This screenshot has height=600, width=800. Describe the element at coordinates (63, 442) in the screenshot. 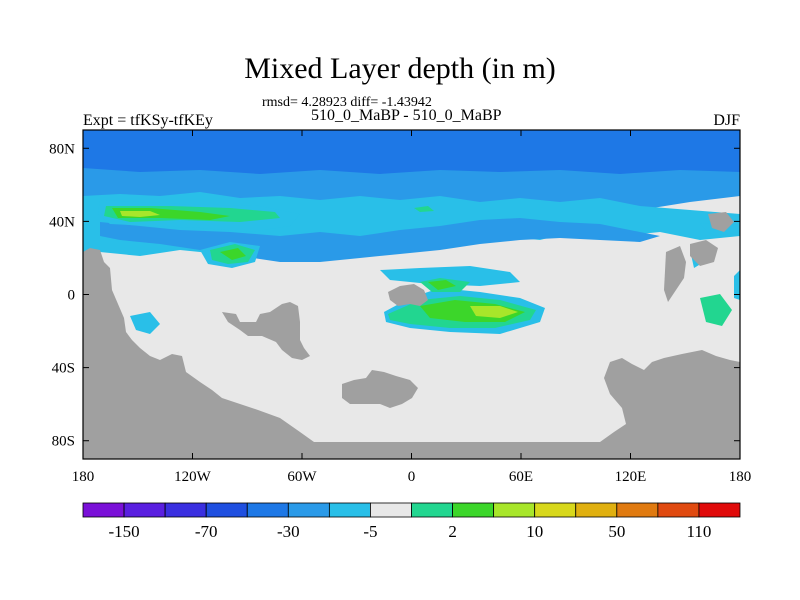

I see `y-tick-label: 80S` at that location.